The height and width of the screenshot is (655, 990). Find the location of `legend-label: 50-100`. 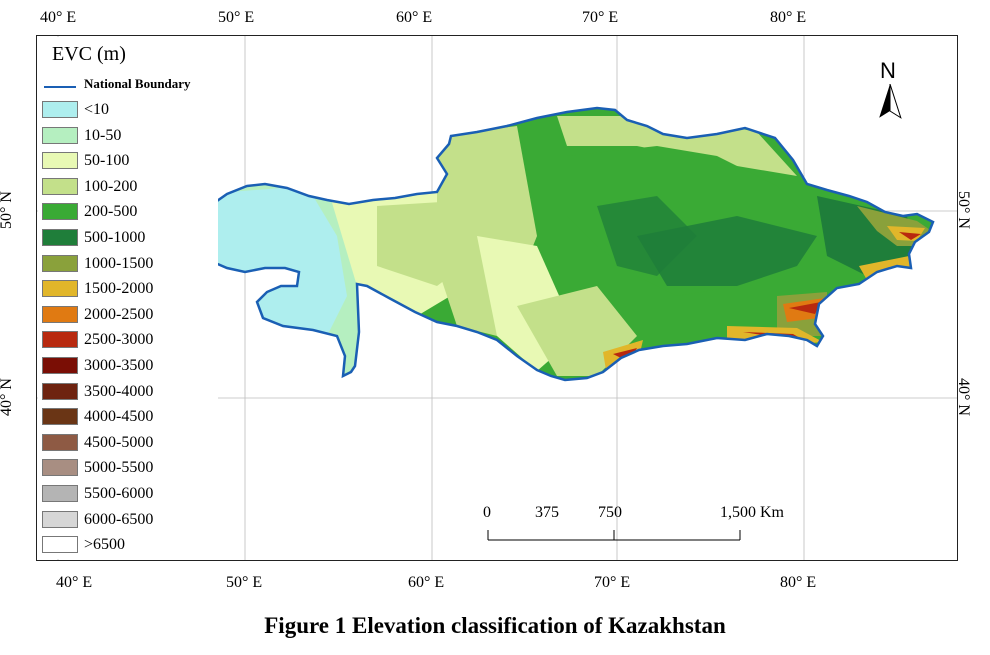

legend-label: 50-100 is located at coordinates (107, 161).